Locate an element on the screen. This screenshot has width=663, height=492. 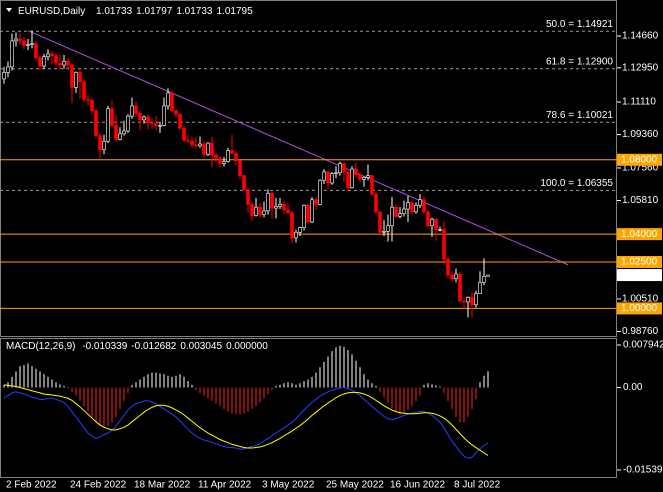
x-tick-label: 3 May 2022 is located at coordinates (288, 485).